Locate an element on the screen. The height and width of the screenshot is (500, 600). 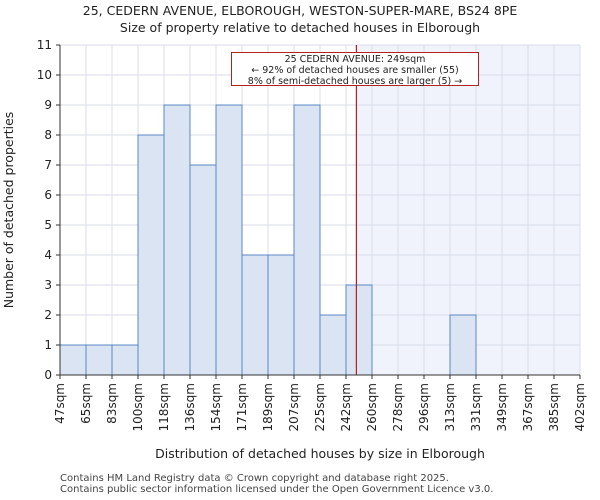
x-tick-label: 47sqm is located at coordinates (60, 403).